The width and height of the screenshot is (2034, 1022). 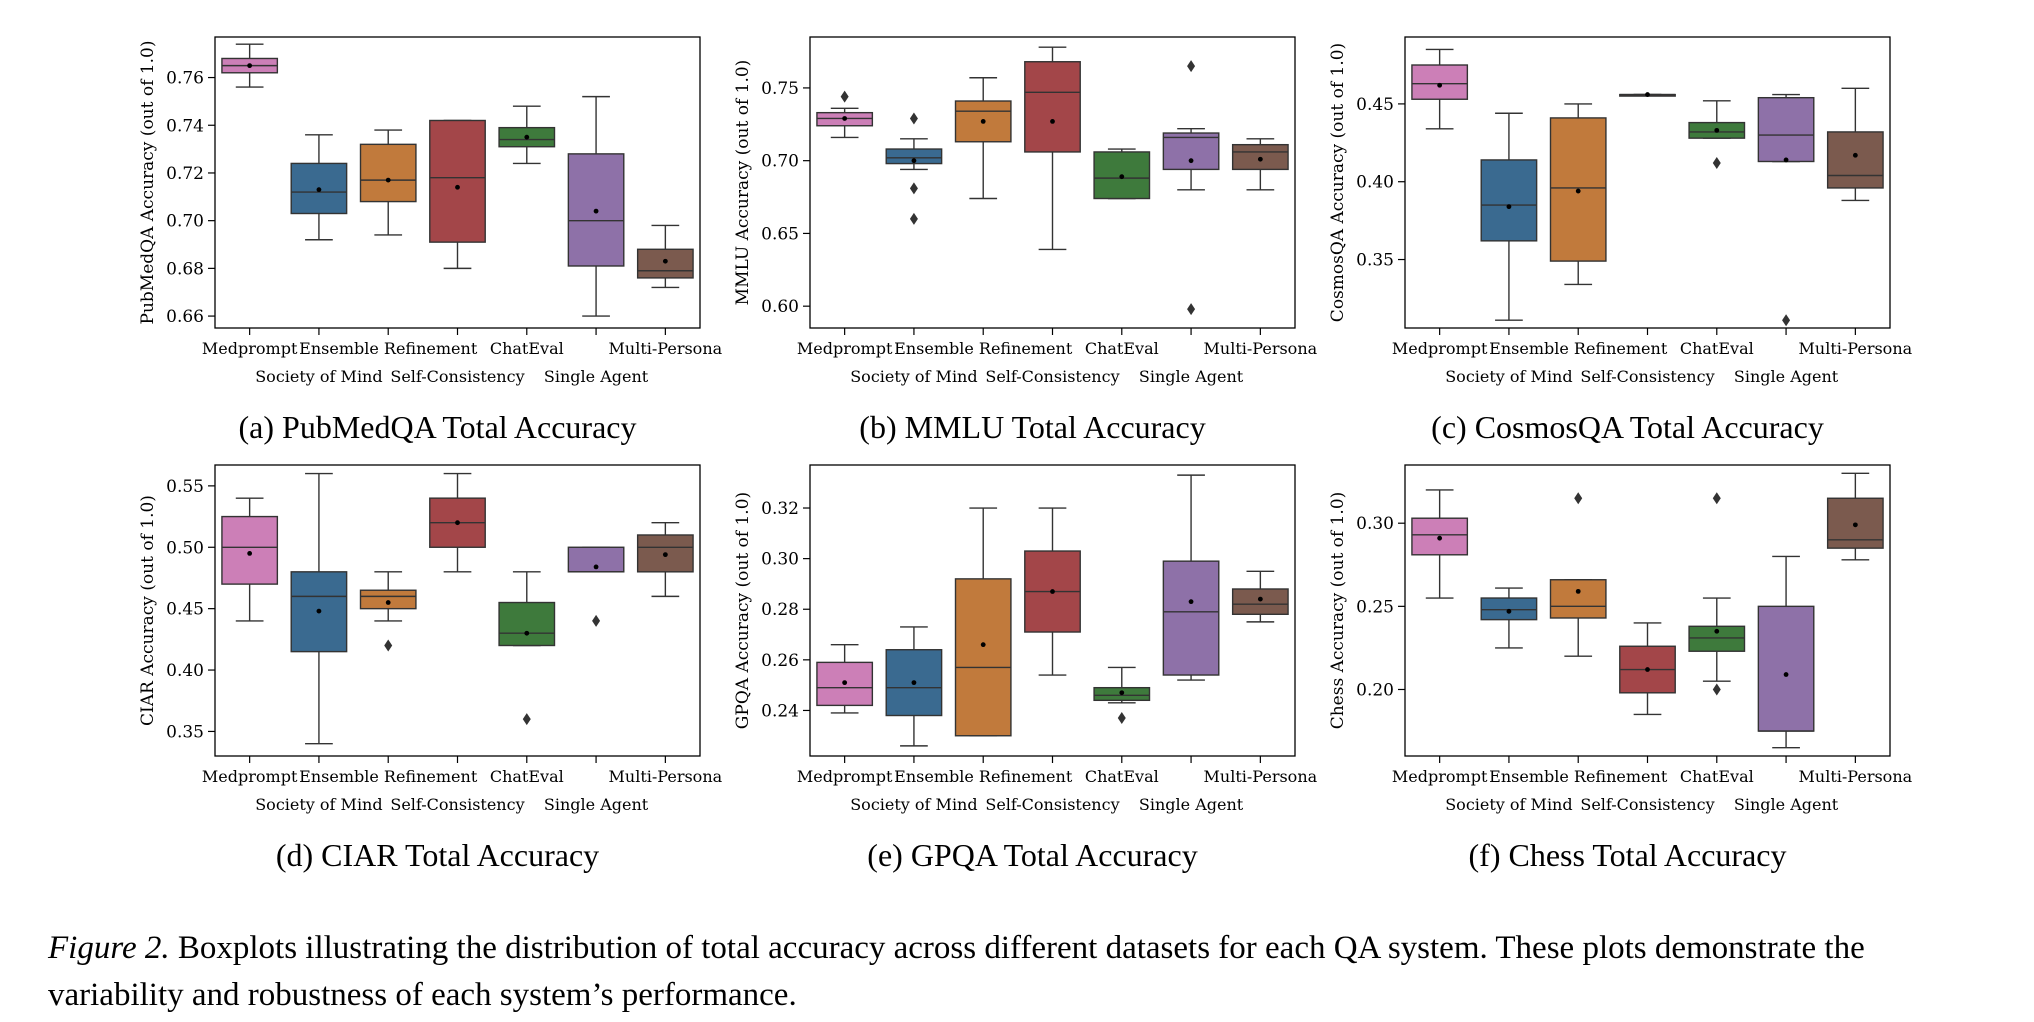 What do you see at coordinates (437, 855) in the screenshot?
I see `subcaption: (d) CIAR Total Accuracy` at bounding box center [437, 855].